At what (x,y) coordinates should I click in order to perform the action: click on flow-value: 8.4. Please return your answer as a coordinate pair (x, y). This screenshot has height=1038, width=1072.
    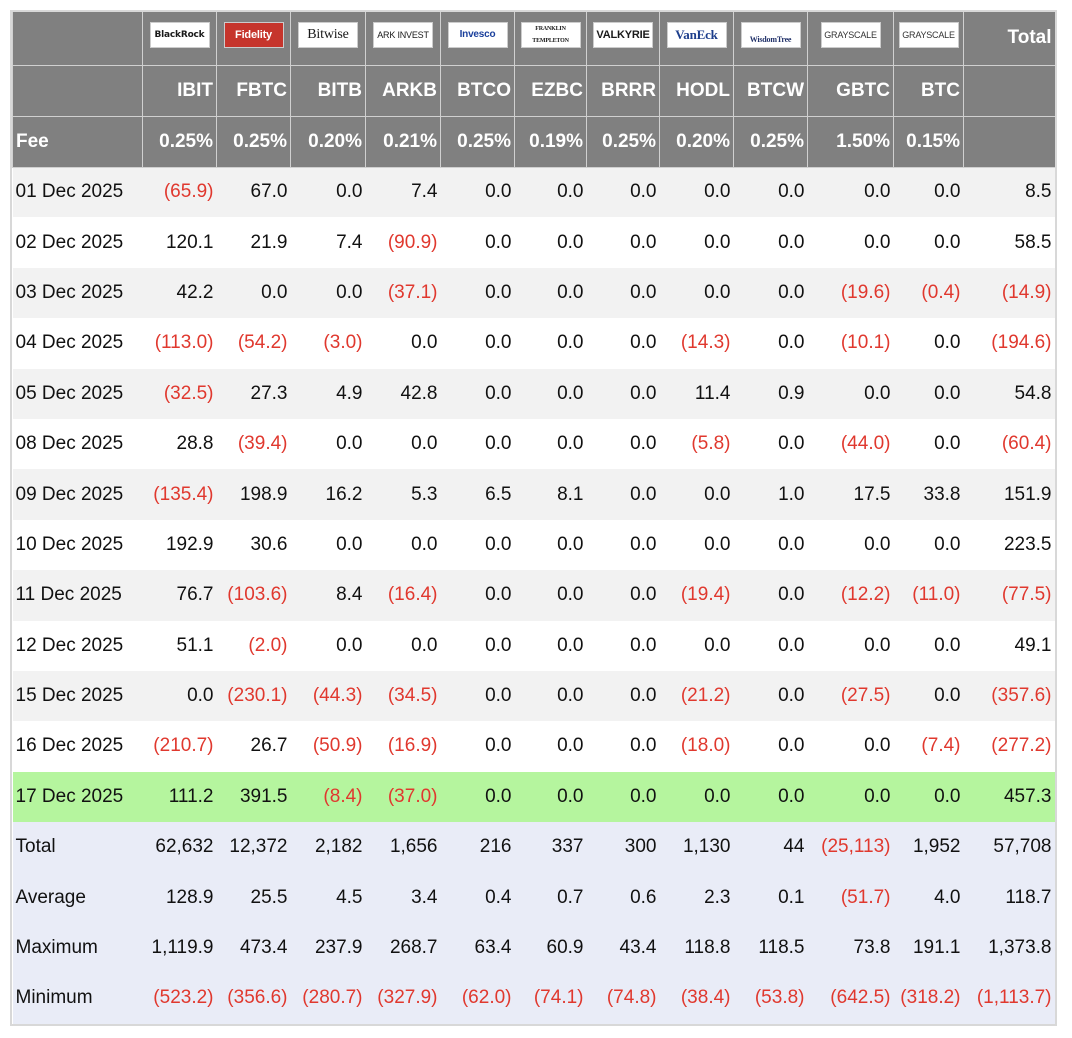
    Looking at the image, I should click on (328, 595).